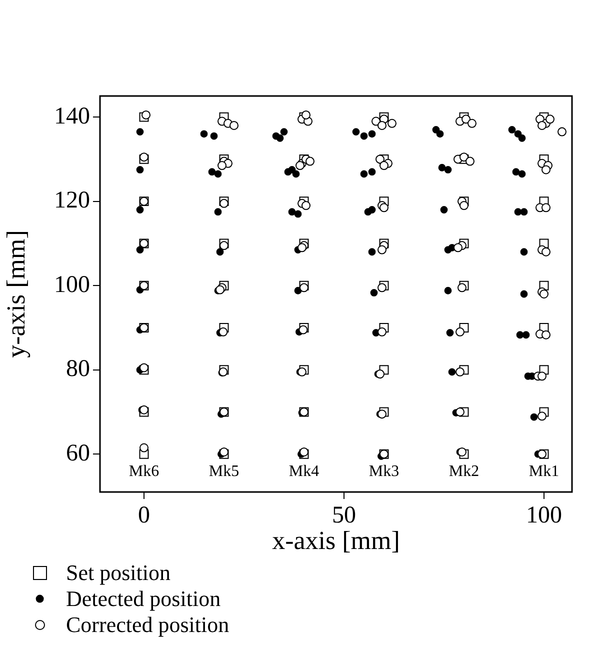 The width and height of the screenshot is (596, 665). Describe the element at coordinates (464, 471) in the screenshot. I see `annotation: Mk2` at that location.